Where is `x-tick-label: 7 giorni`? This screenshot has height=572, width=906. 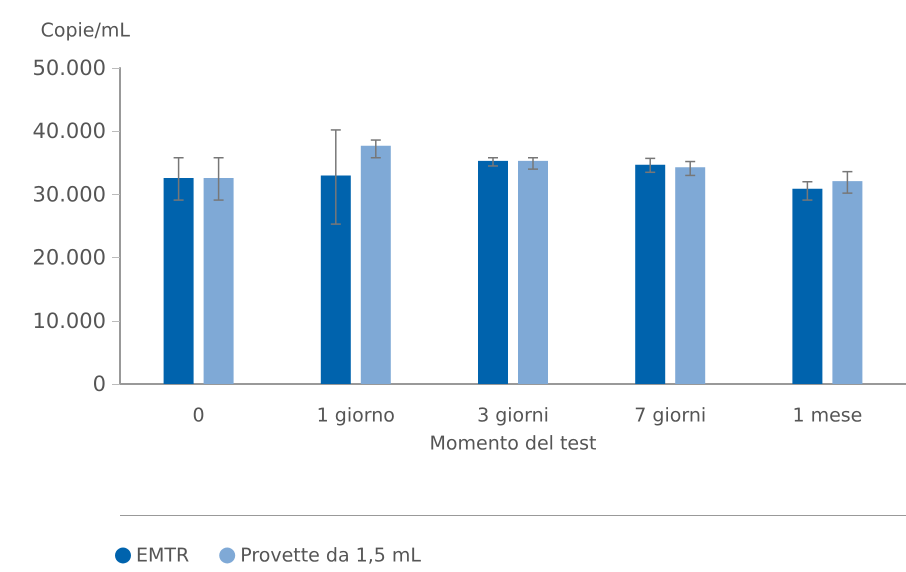 x-tick-label: 7 giorni is located at coordinates (670, 415).